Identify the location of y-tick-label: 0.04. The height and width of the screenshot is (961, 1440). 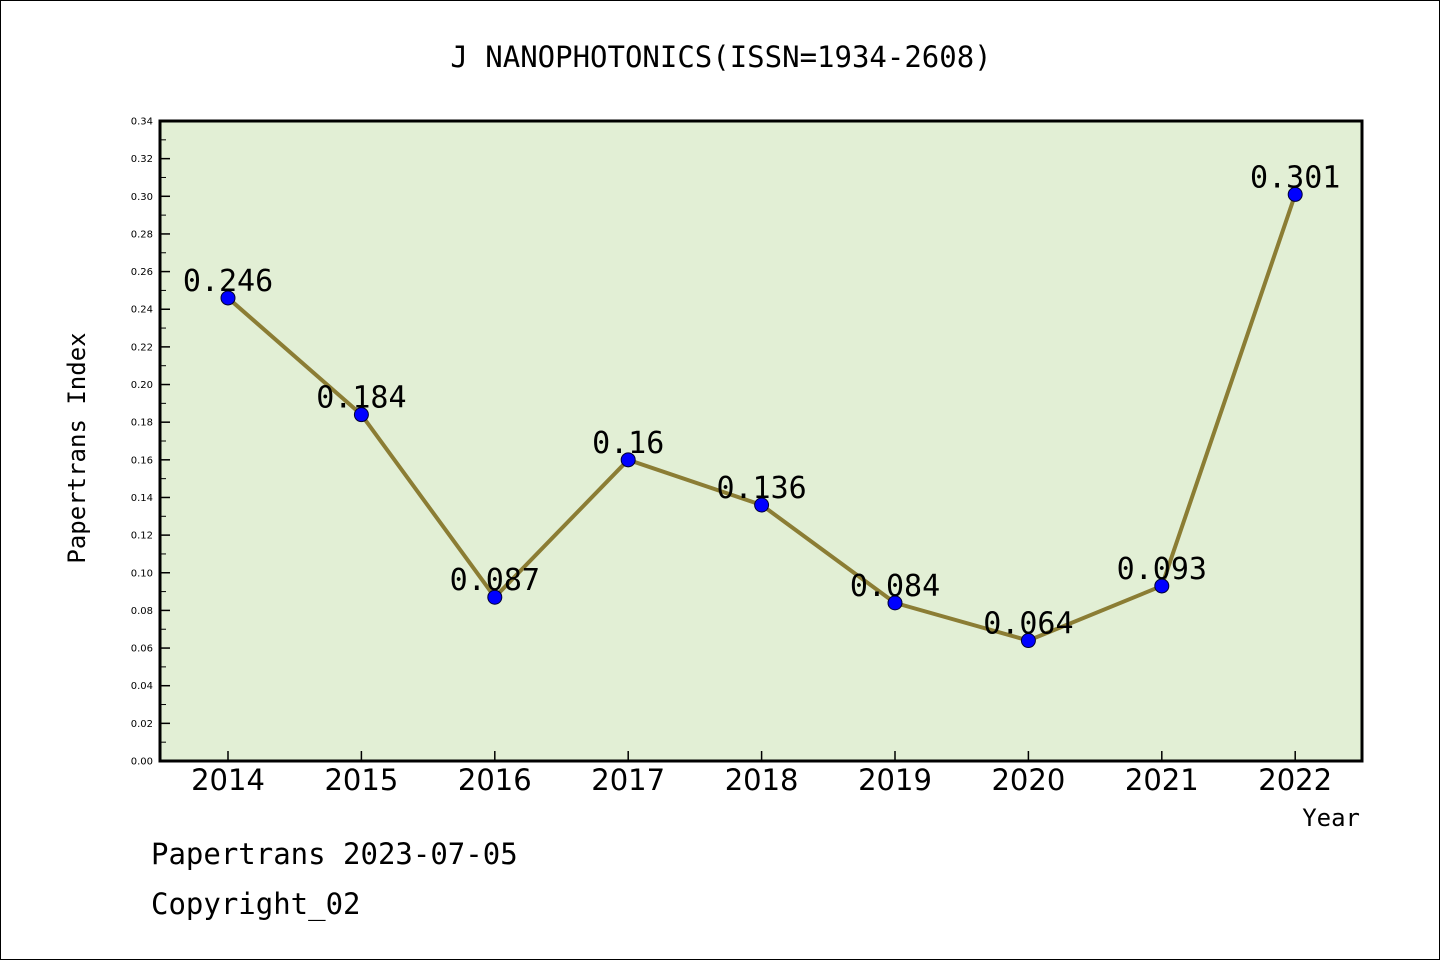
(142, 686).